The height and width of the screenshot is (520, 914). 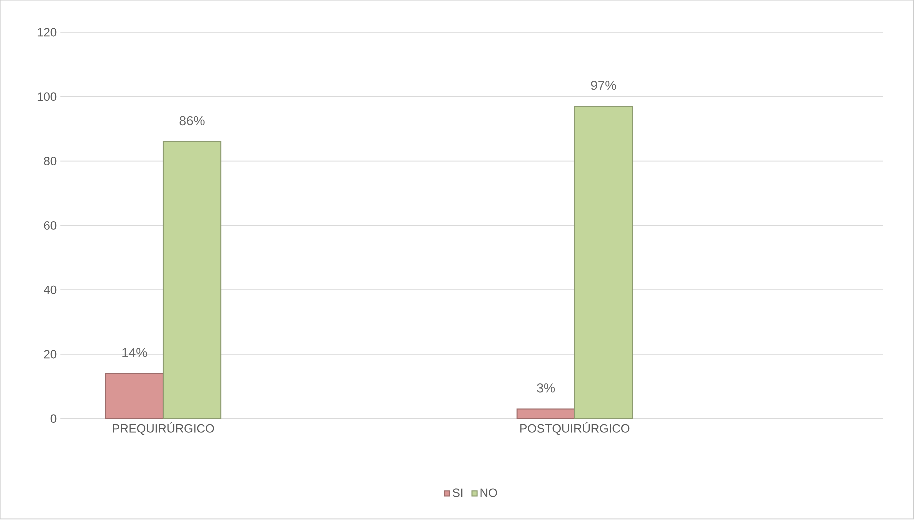 What do you see at coordinates (50, 161) in the screenshot?
I see `y-tick-label: 80` at bounding box center [50, 161].